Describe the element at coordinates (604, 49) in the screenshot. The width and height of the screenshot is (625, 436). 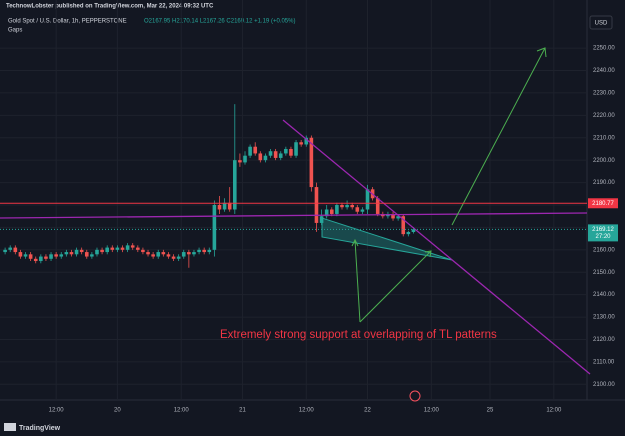
I see `y-tick-label: 2250.00` at that location.